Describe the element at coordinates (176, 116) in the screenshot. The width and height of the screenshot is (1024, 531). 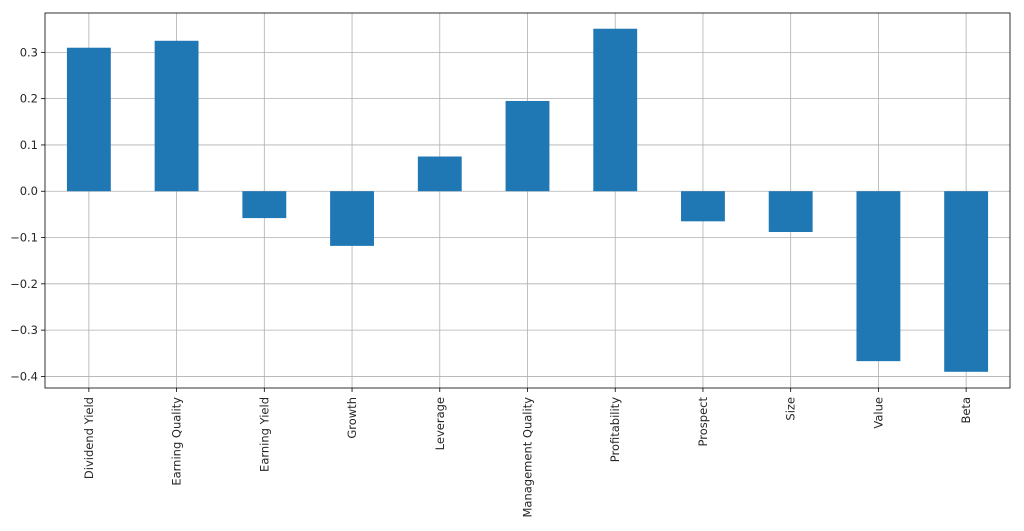
I see `bar-earning-quality` at that location.